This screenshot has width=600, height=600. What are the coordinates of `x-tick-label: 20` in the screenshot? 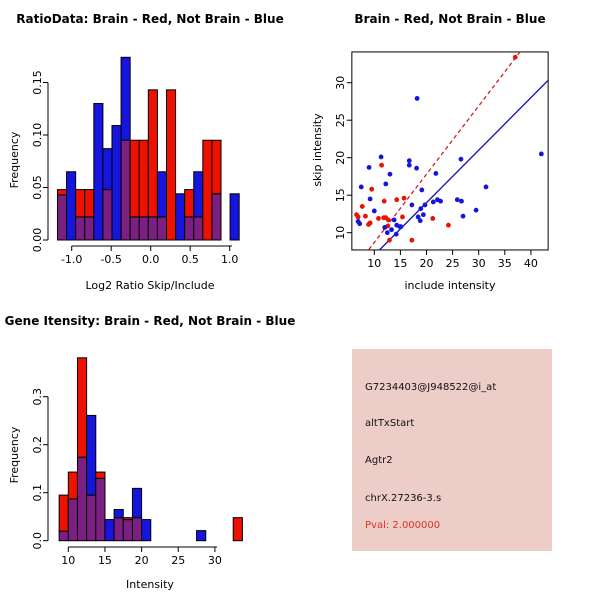 It's located at (427, 263).